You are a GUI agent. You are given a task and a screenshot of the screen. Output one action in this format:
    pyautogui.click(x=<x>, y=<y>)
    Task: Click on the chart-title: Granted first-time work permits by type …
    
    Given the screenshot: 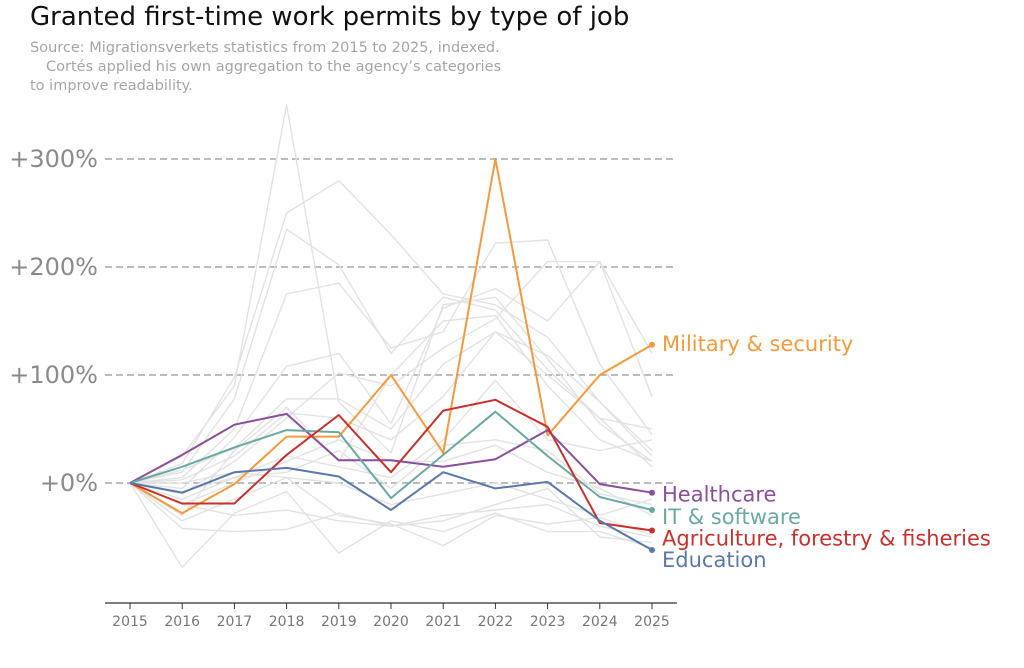 What is the action you would take?
    pyautogui.click(x=330, y=17)
    